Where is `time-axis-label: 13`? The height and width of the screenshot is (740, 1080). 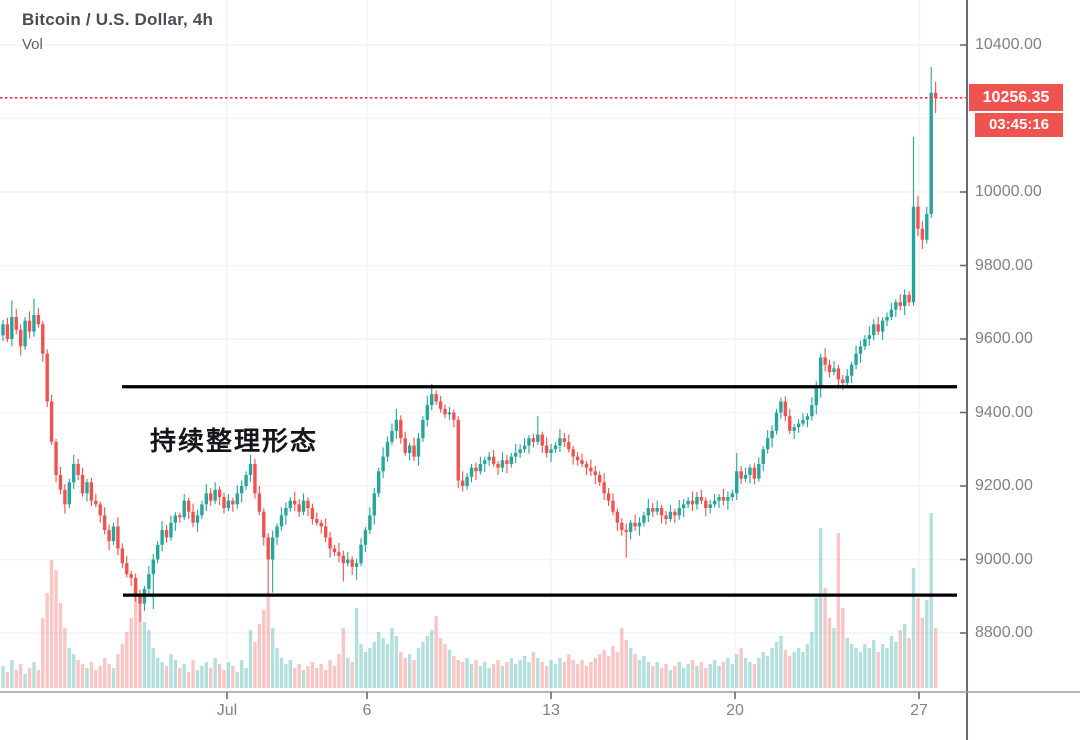 time-axis-label: 13 is located at coordinates (551, 710).